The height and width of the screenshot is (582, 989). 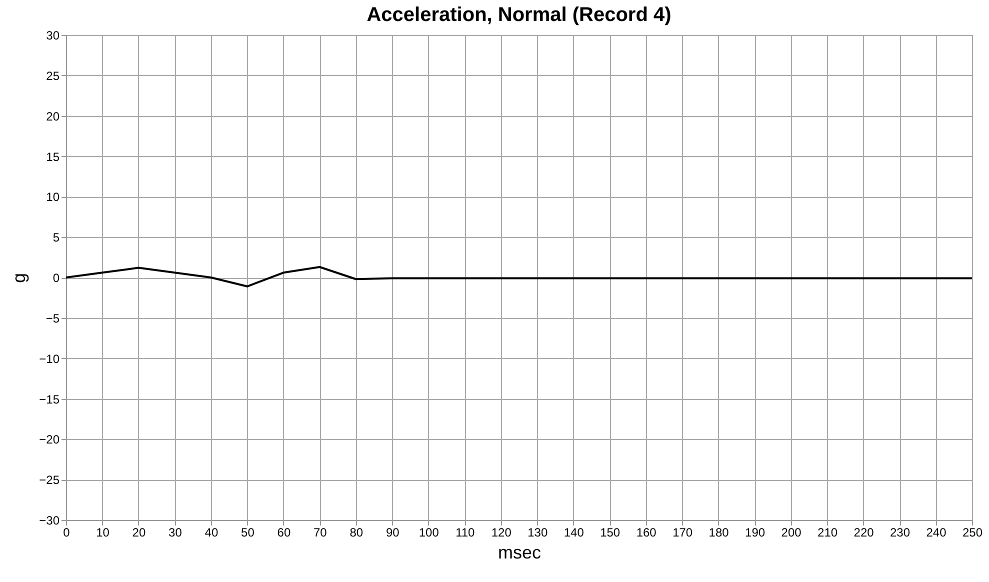 What do you see at coordinates (538, 533) in the screenshot?
I see `x-tick-label: 130` at bounding box center [538, 533].